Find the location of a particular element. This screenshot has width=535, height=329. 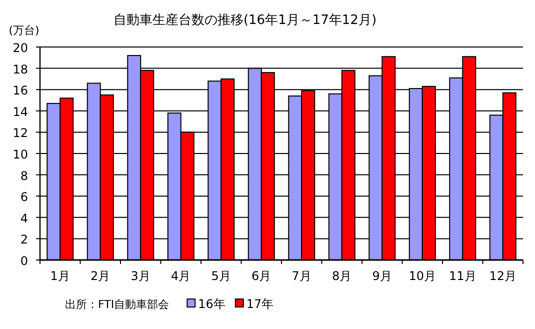

text: 出所：FTI自動車部会 is located at coordinates (117, 304).